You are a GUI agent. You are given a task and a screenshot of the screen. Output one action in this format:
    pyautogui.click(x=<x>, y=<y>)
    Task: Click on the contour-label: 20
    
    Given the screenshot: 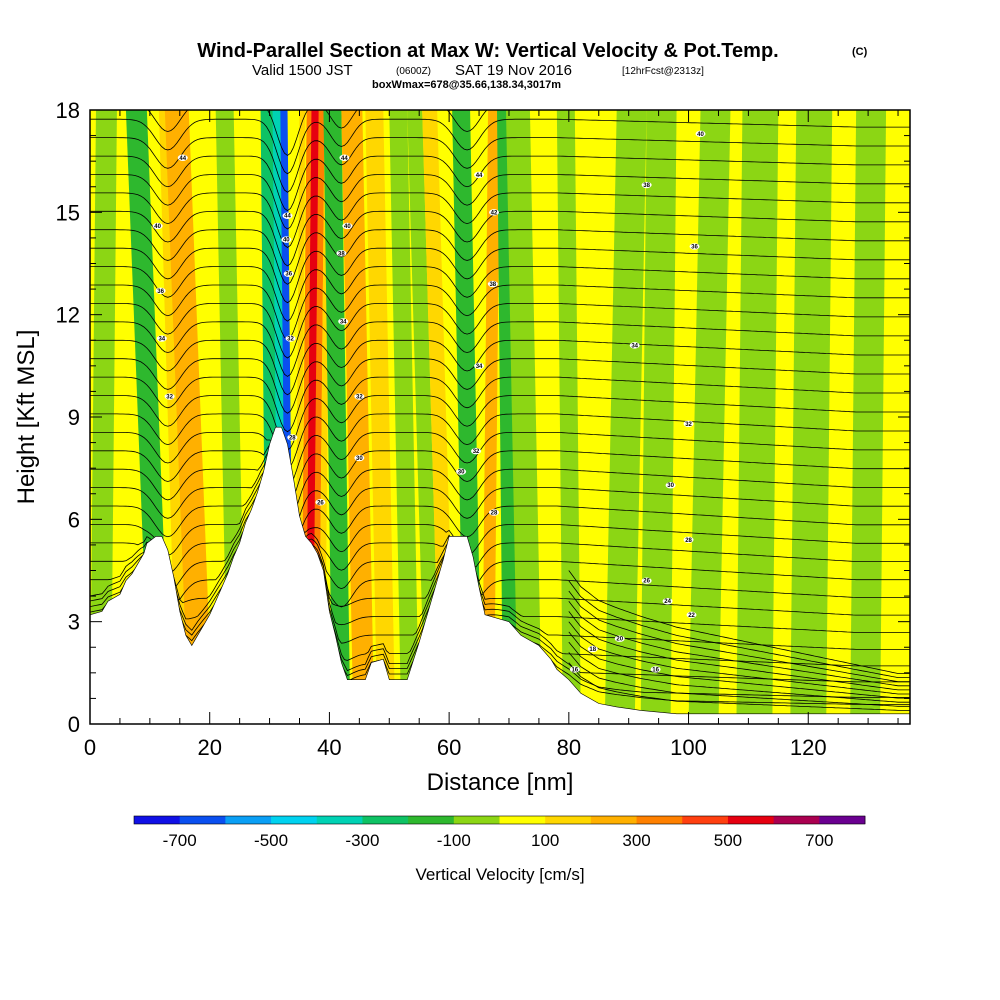 What is the action you would take?
    pyautogui.click(x=619, y=639)
    